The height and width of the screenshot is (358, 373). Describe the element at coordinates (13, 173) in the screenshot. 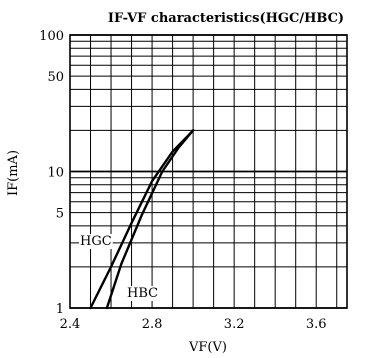

I see `y-axis-label: IF(mA)` at that location.